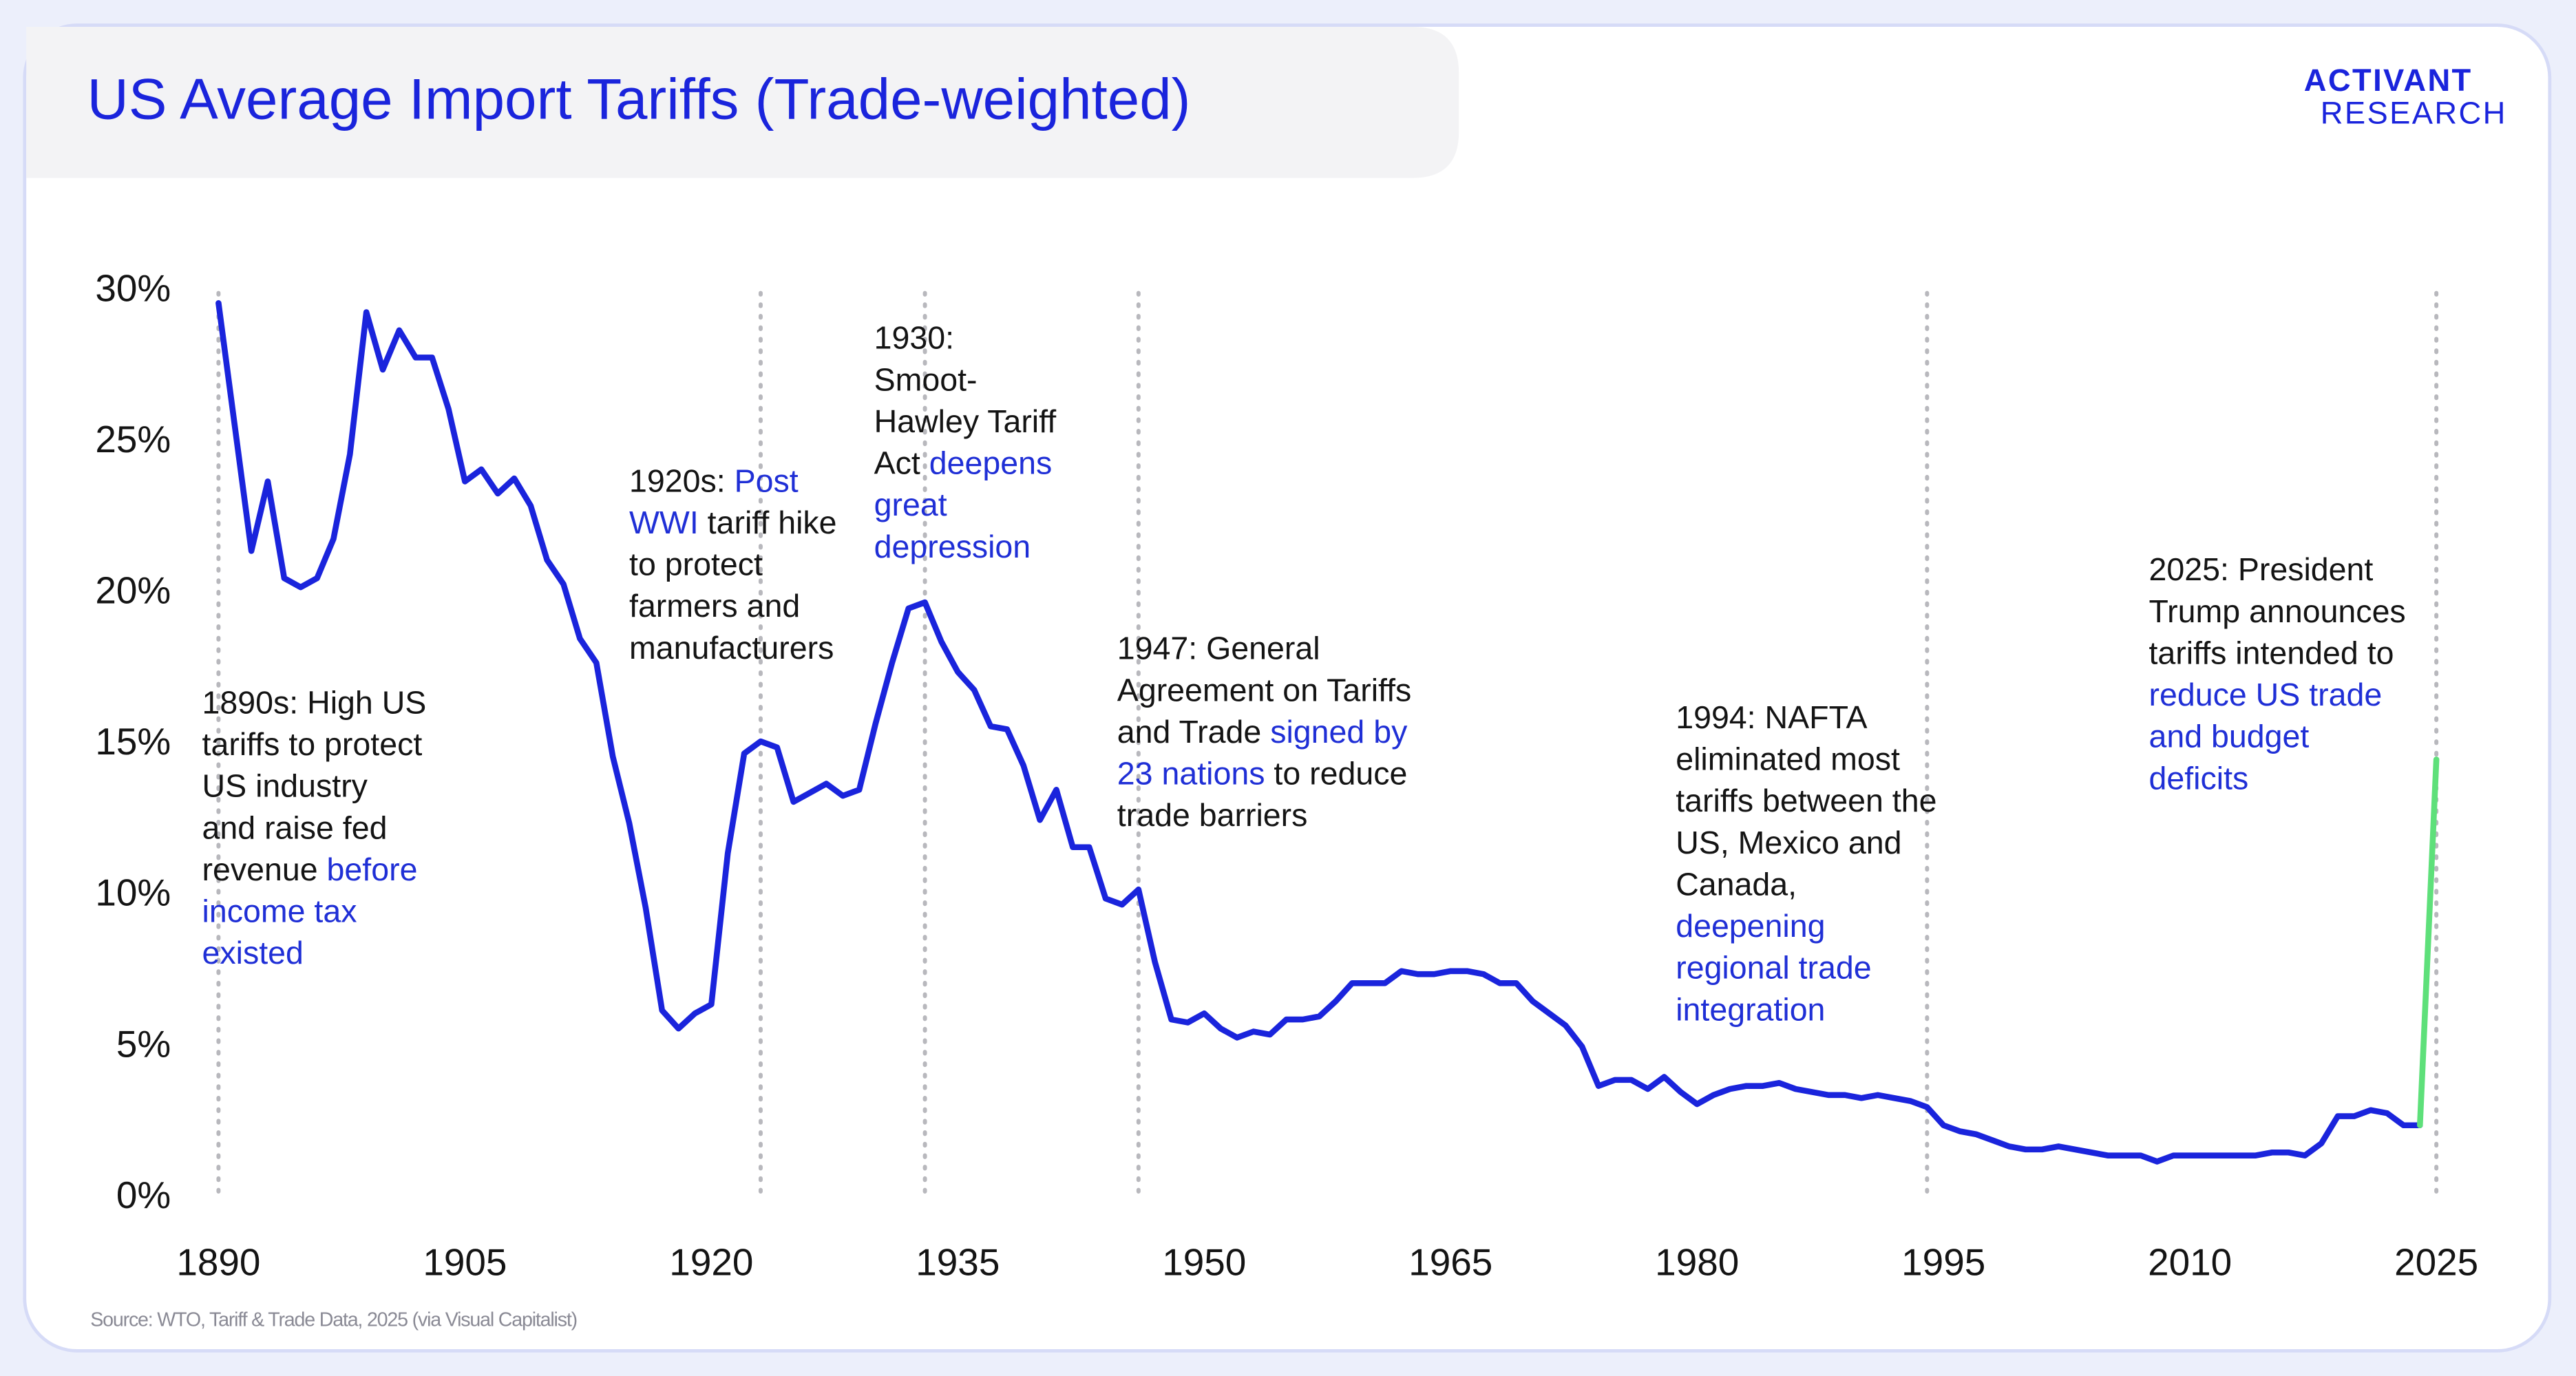  I want to click on annotation-segment: depression, so click(953, 546).